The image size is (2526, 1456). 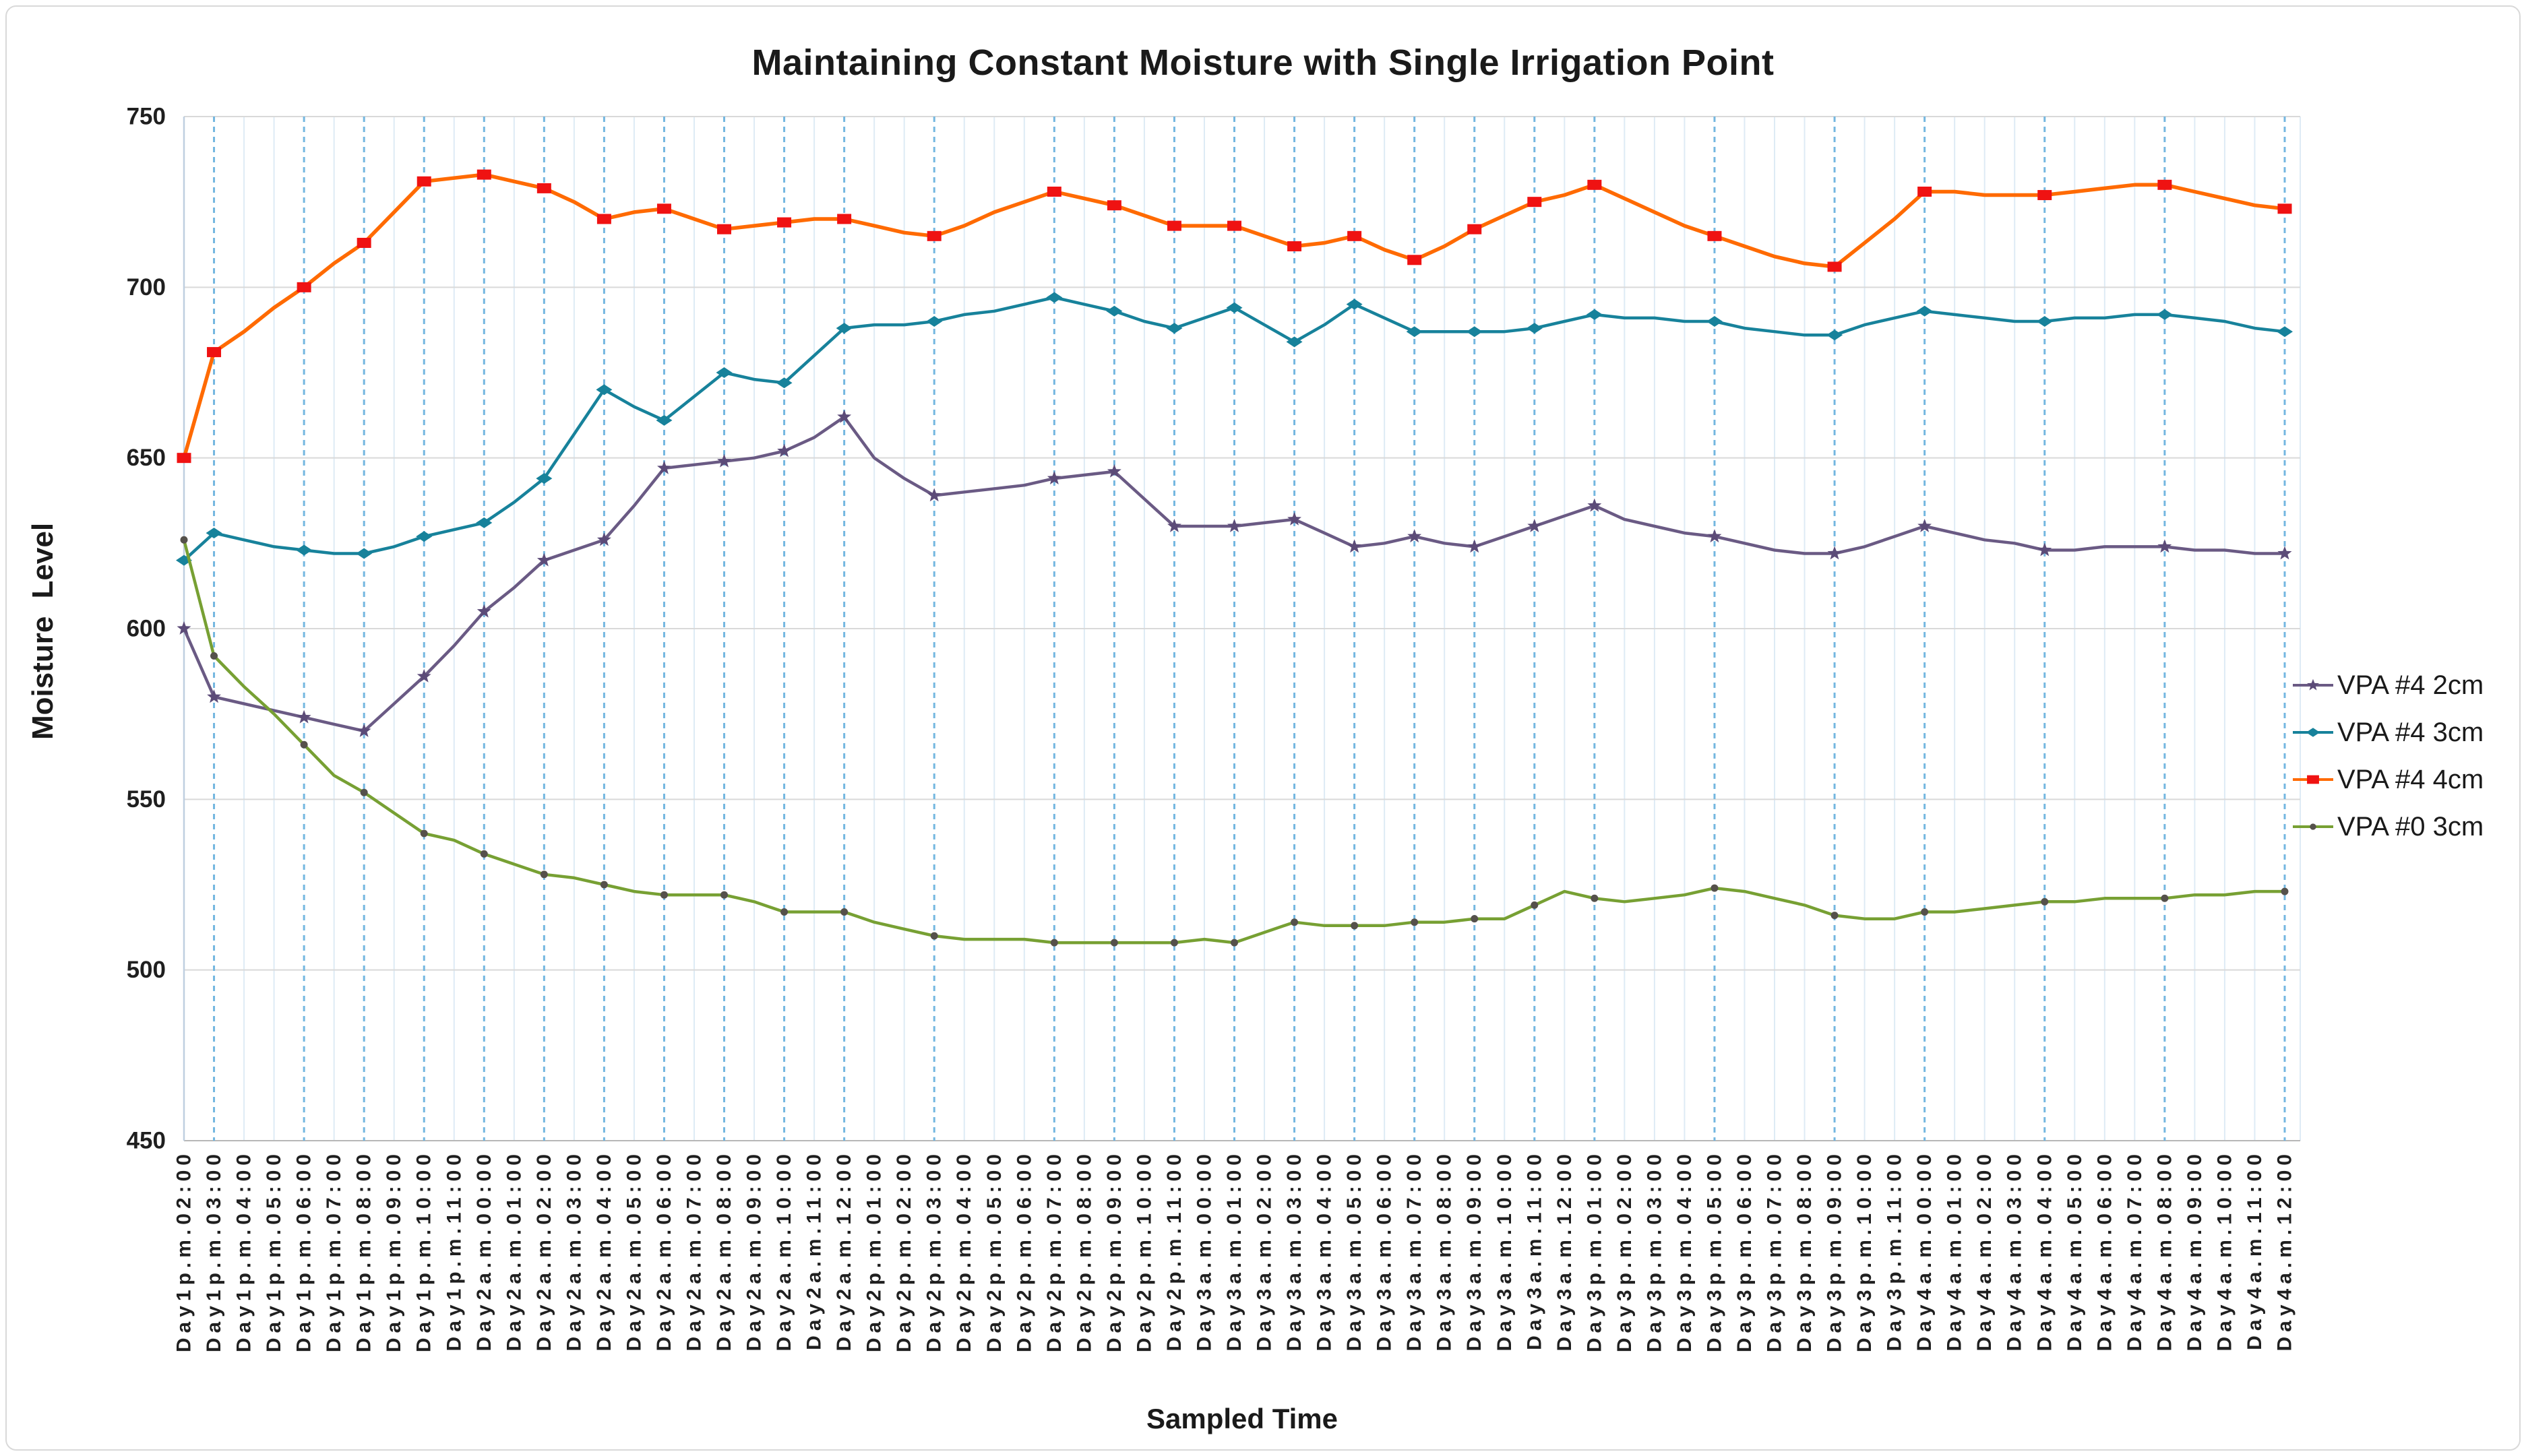 What do you see at coordinates (424, 1250) in the screenshot?
I see `x-tick-label: Day1p.m.10:00` at bounding box center [424, 1250].